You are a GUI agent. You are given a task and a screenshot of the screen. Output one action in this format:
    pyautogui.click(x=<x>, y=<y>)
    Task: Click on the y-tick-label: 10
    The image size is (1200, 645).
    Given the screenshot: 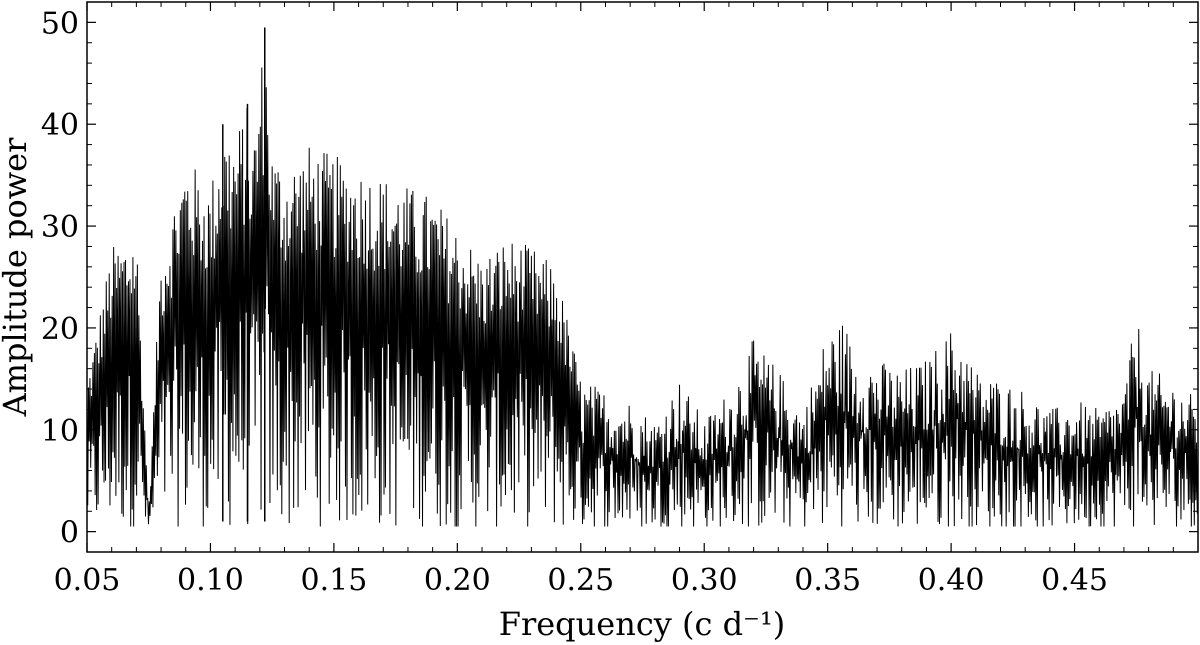 What is the action you would take?
    pyautogui.click(x=60, y=431)
    